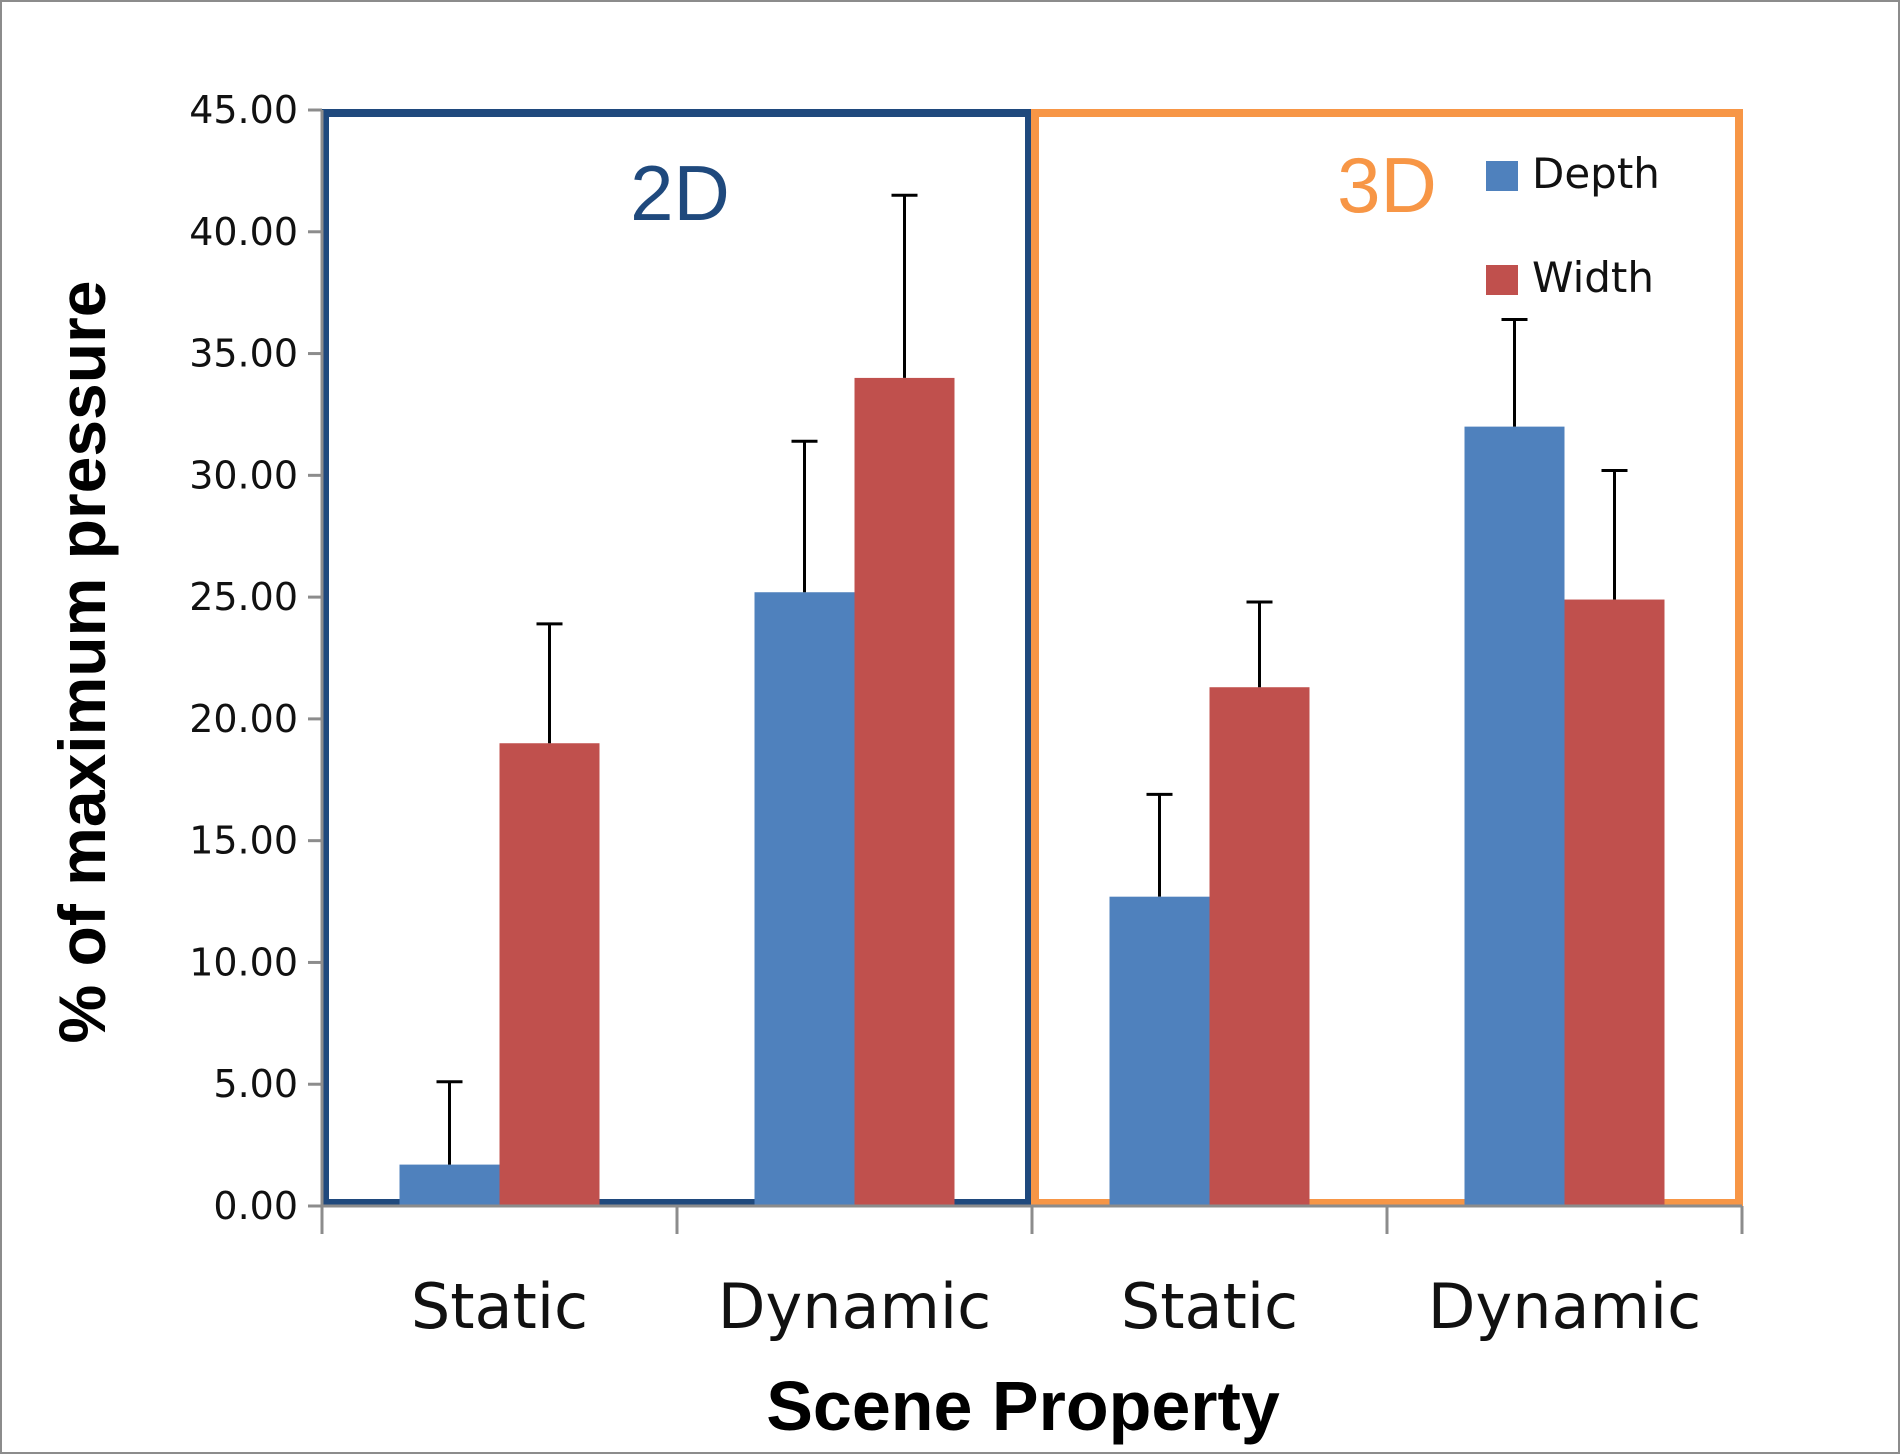 The height and width of the screenshot is (1456, 1900). Describe the element at coordinates (1502, 280) in the screenshot. I see `legend-swatch-width` at that location.